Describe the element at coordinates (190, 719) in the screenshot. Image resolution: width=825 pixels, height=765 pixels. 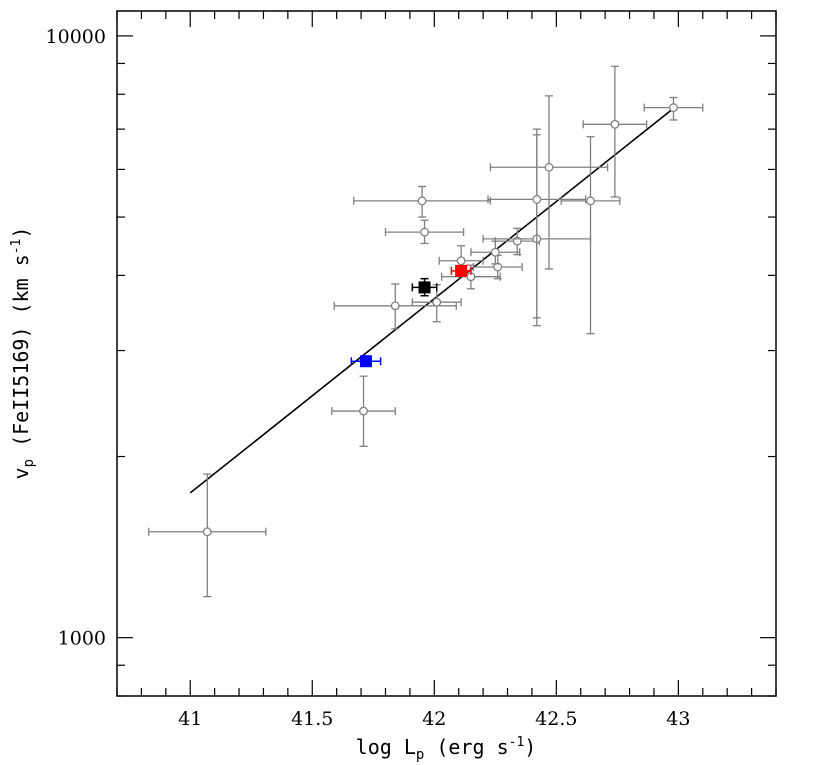
I see `x-tick-label: 41` at that location.